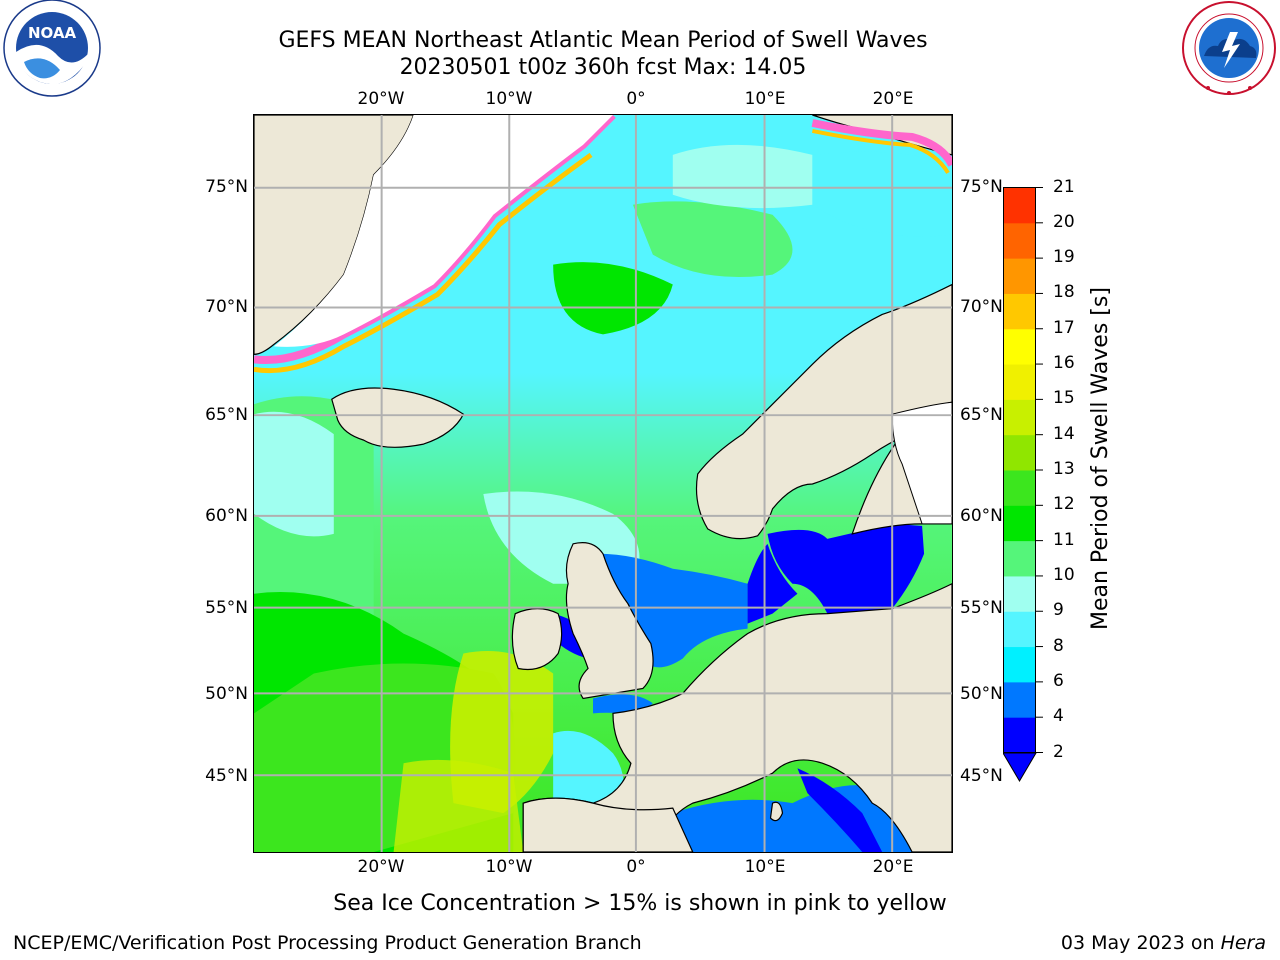 The width and height of the screenshot is (1280, 960). What do you see at coordinates (509, 99) in the screenshot?
I see `lon-label-top-10w: 10°W` at bounding box center [509, 99].